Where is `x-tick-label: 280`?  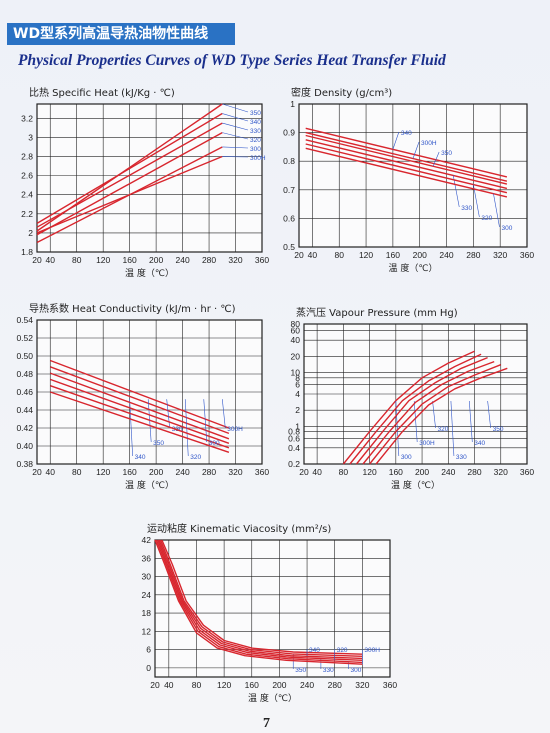
x-tick-label: 280 is located at coordinates (209, 472).